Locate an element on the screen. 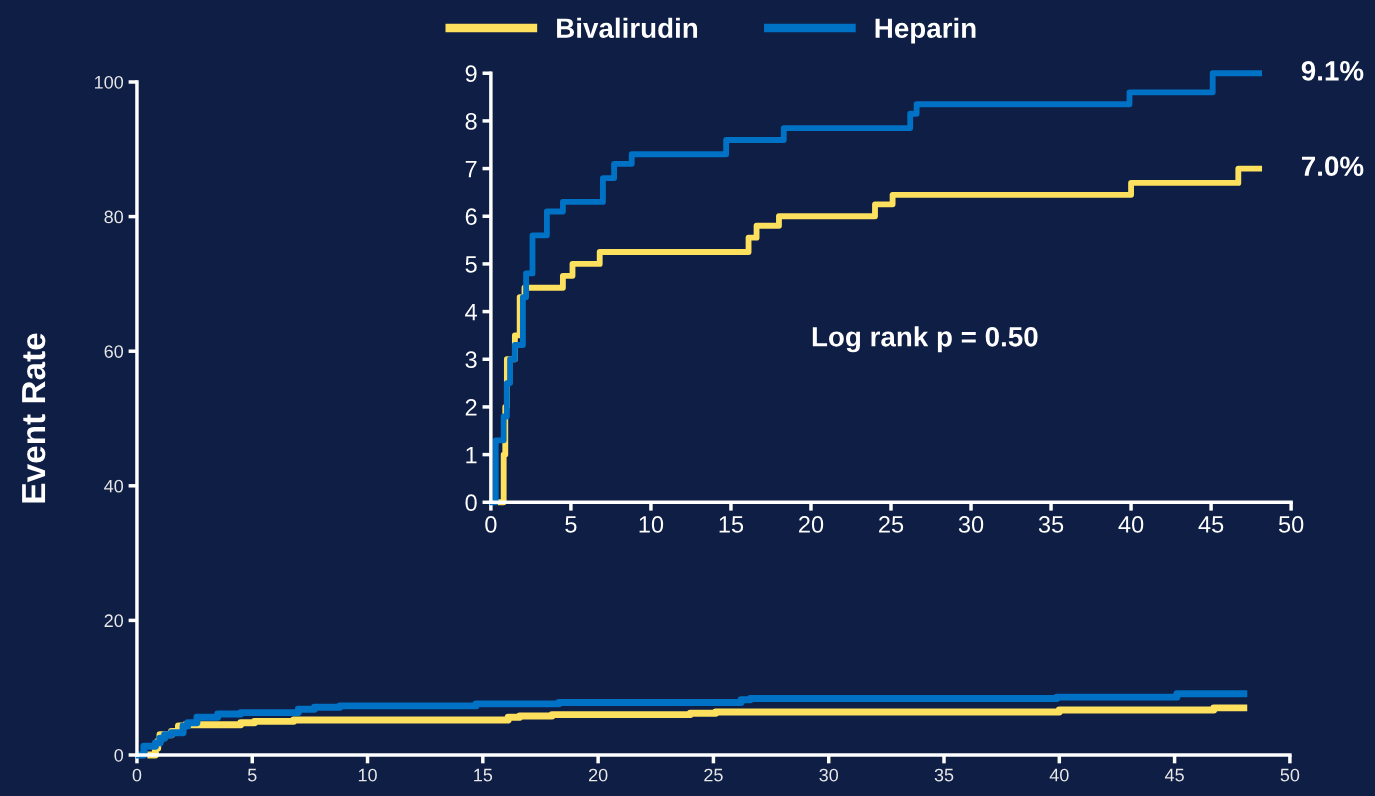 The image size is (1375, 796). annotation: 7.0% is located at coordinates (1332, 166).